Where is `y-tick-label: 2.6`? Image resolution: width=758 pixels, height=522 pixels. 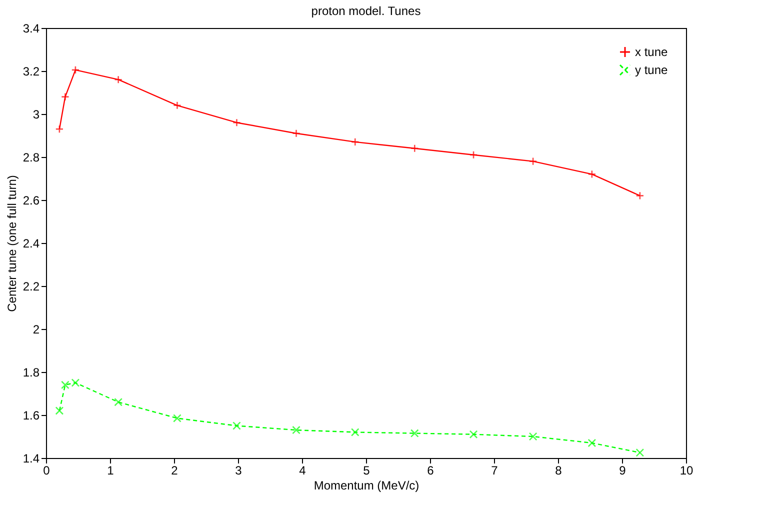 y-tick-label: 2.6 is located at coordinates (31, 201).